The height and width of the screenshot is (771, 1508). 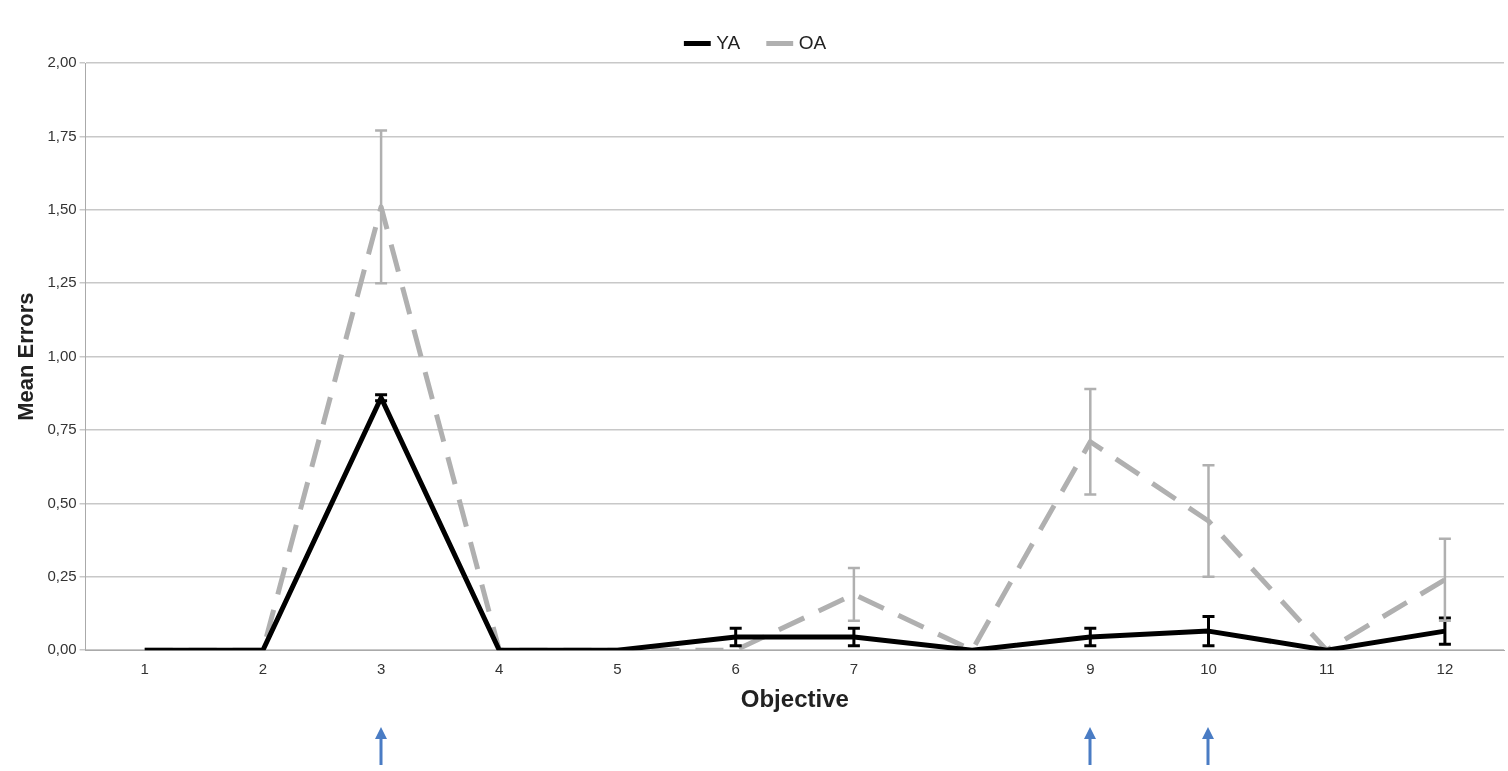 What do you see at coordinates (794, 699) in the screenshot?
I see `x-axis-title: Objective` at bounding box center [794, 699].